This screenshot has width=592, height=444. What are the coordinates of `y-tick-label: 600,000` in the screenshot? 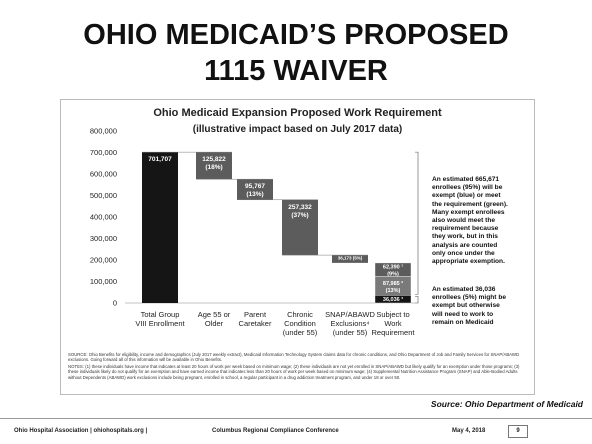 It's located at (103, 174).